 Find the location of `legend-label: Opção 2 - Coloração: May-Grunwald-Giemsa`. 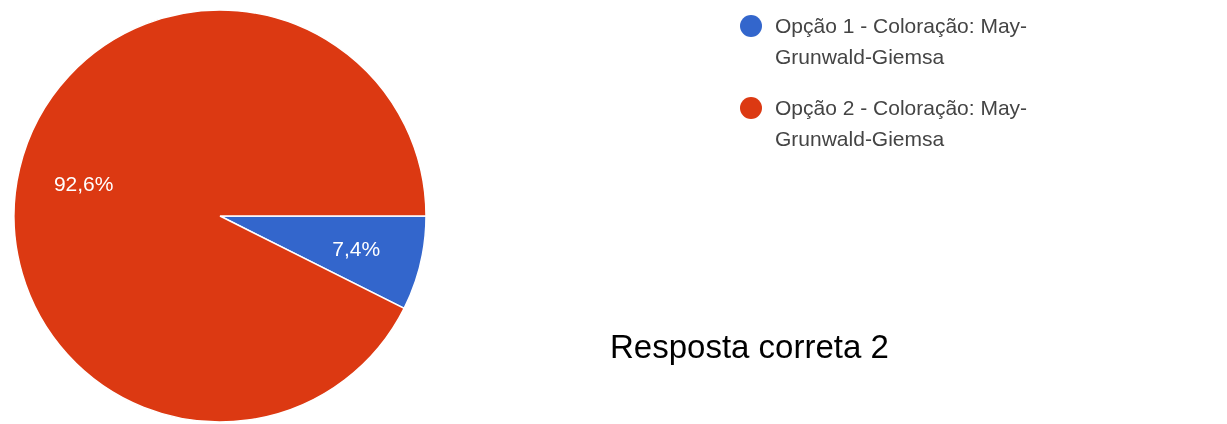

legend-label: Opção 2 - Coloração: May-Grunwald-Giemsa is located at coordinates (901, 123).